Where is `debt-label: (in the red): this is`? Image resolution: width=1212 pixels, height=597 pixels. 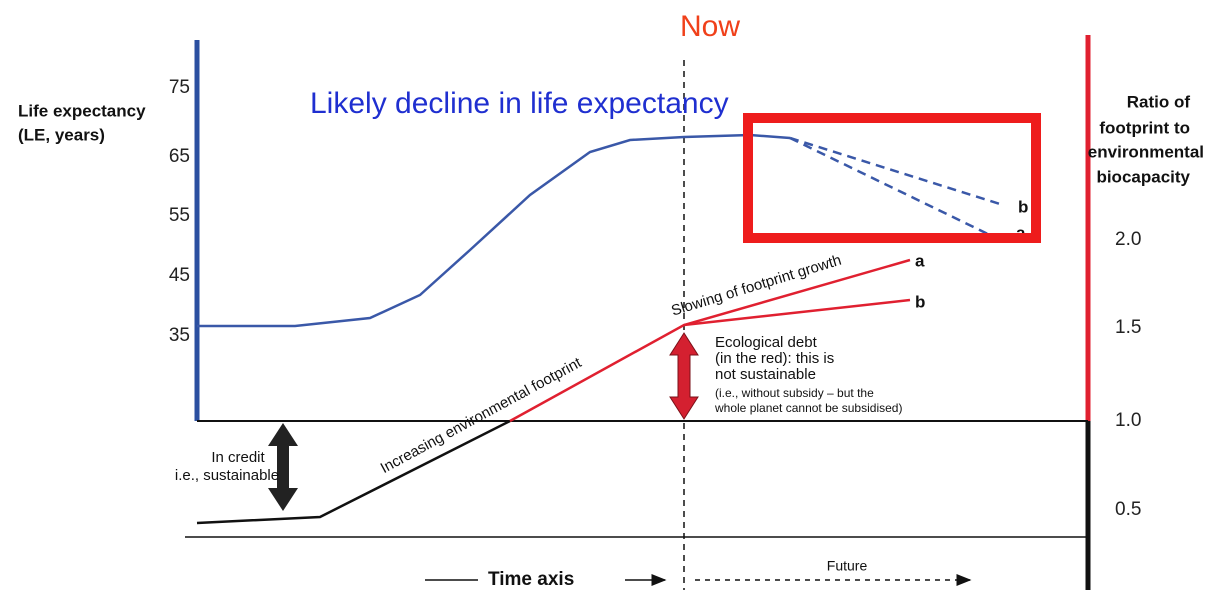
debt-label: (in the red): this is is located at coordinates (774, 358).